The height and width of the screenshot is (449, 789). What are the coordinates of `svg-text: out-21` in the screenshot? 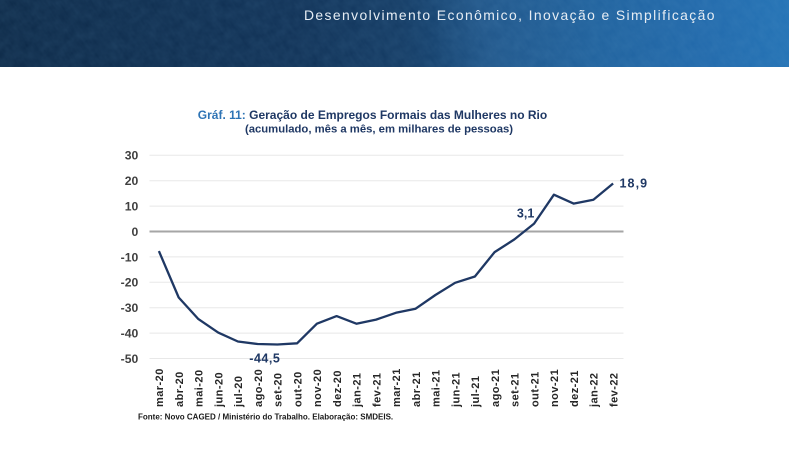 It's located at (535, 389).